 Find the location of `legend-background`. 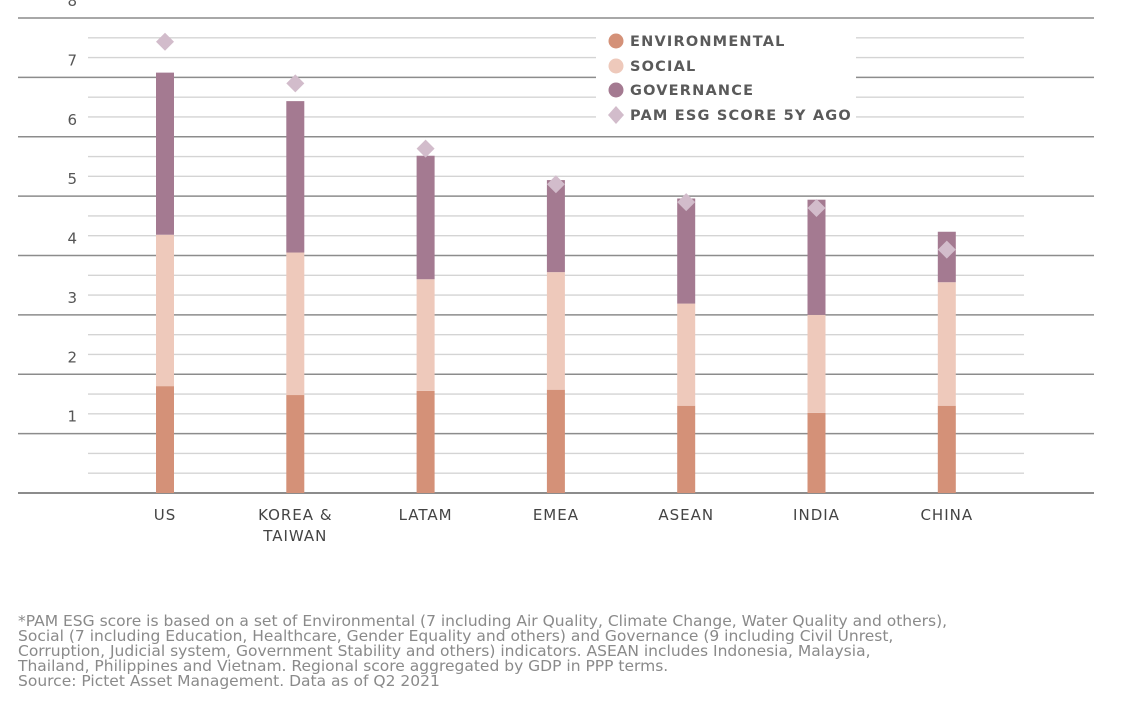

legend-background is located at coordinates (726, 78).